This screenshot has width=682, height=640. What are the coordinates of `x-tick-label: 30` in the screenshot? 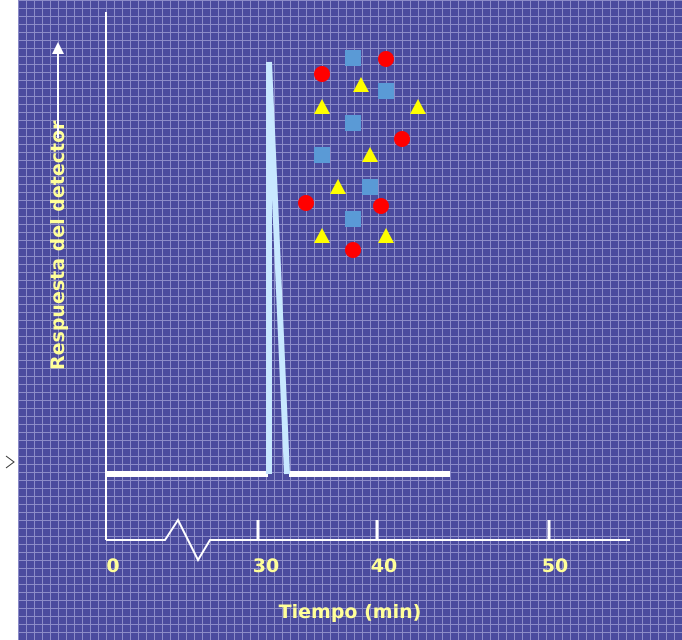 It's located at (266, 566).